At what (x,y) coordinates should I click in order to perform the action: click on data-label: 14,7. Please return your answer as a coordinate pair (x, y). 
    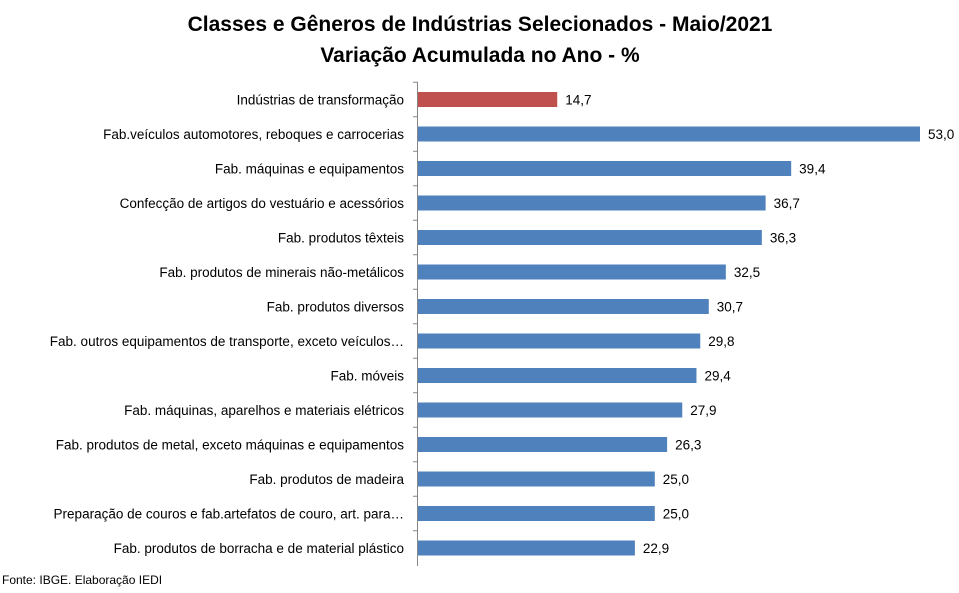
    Looking at the image, I should click on (578, 100).